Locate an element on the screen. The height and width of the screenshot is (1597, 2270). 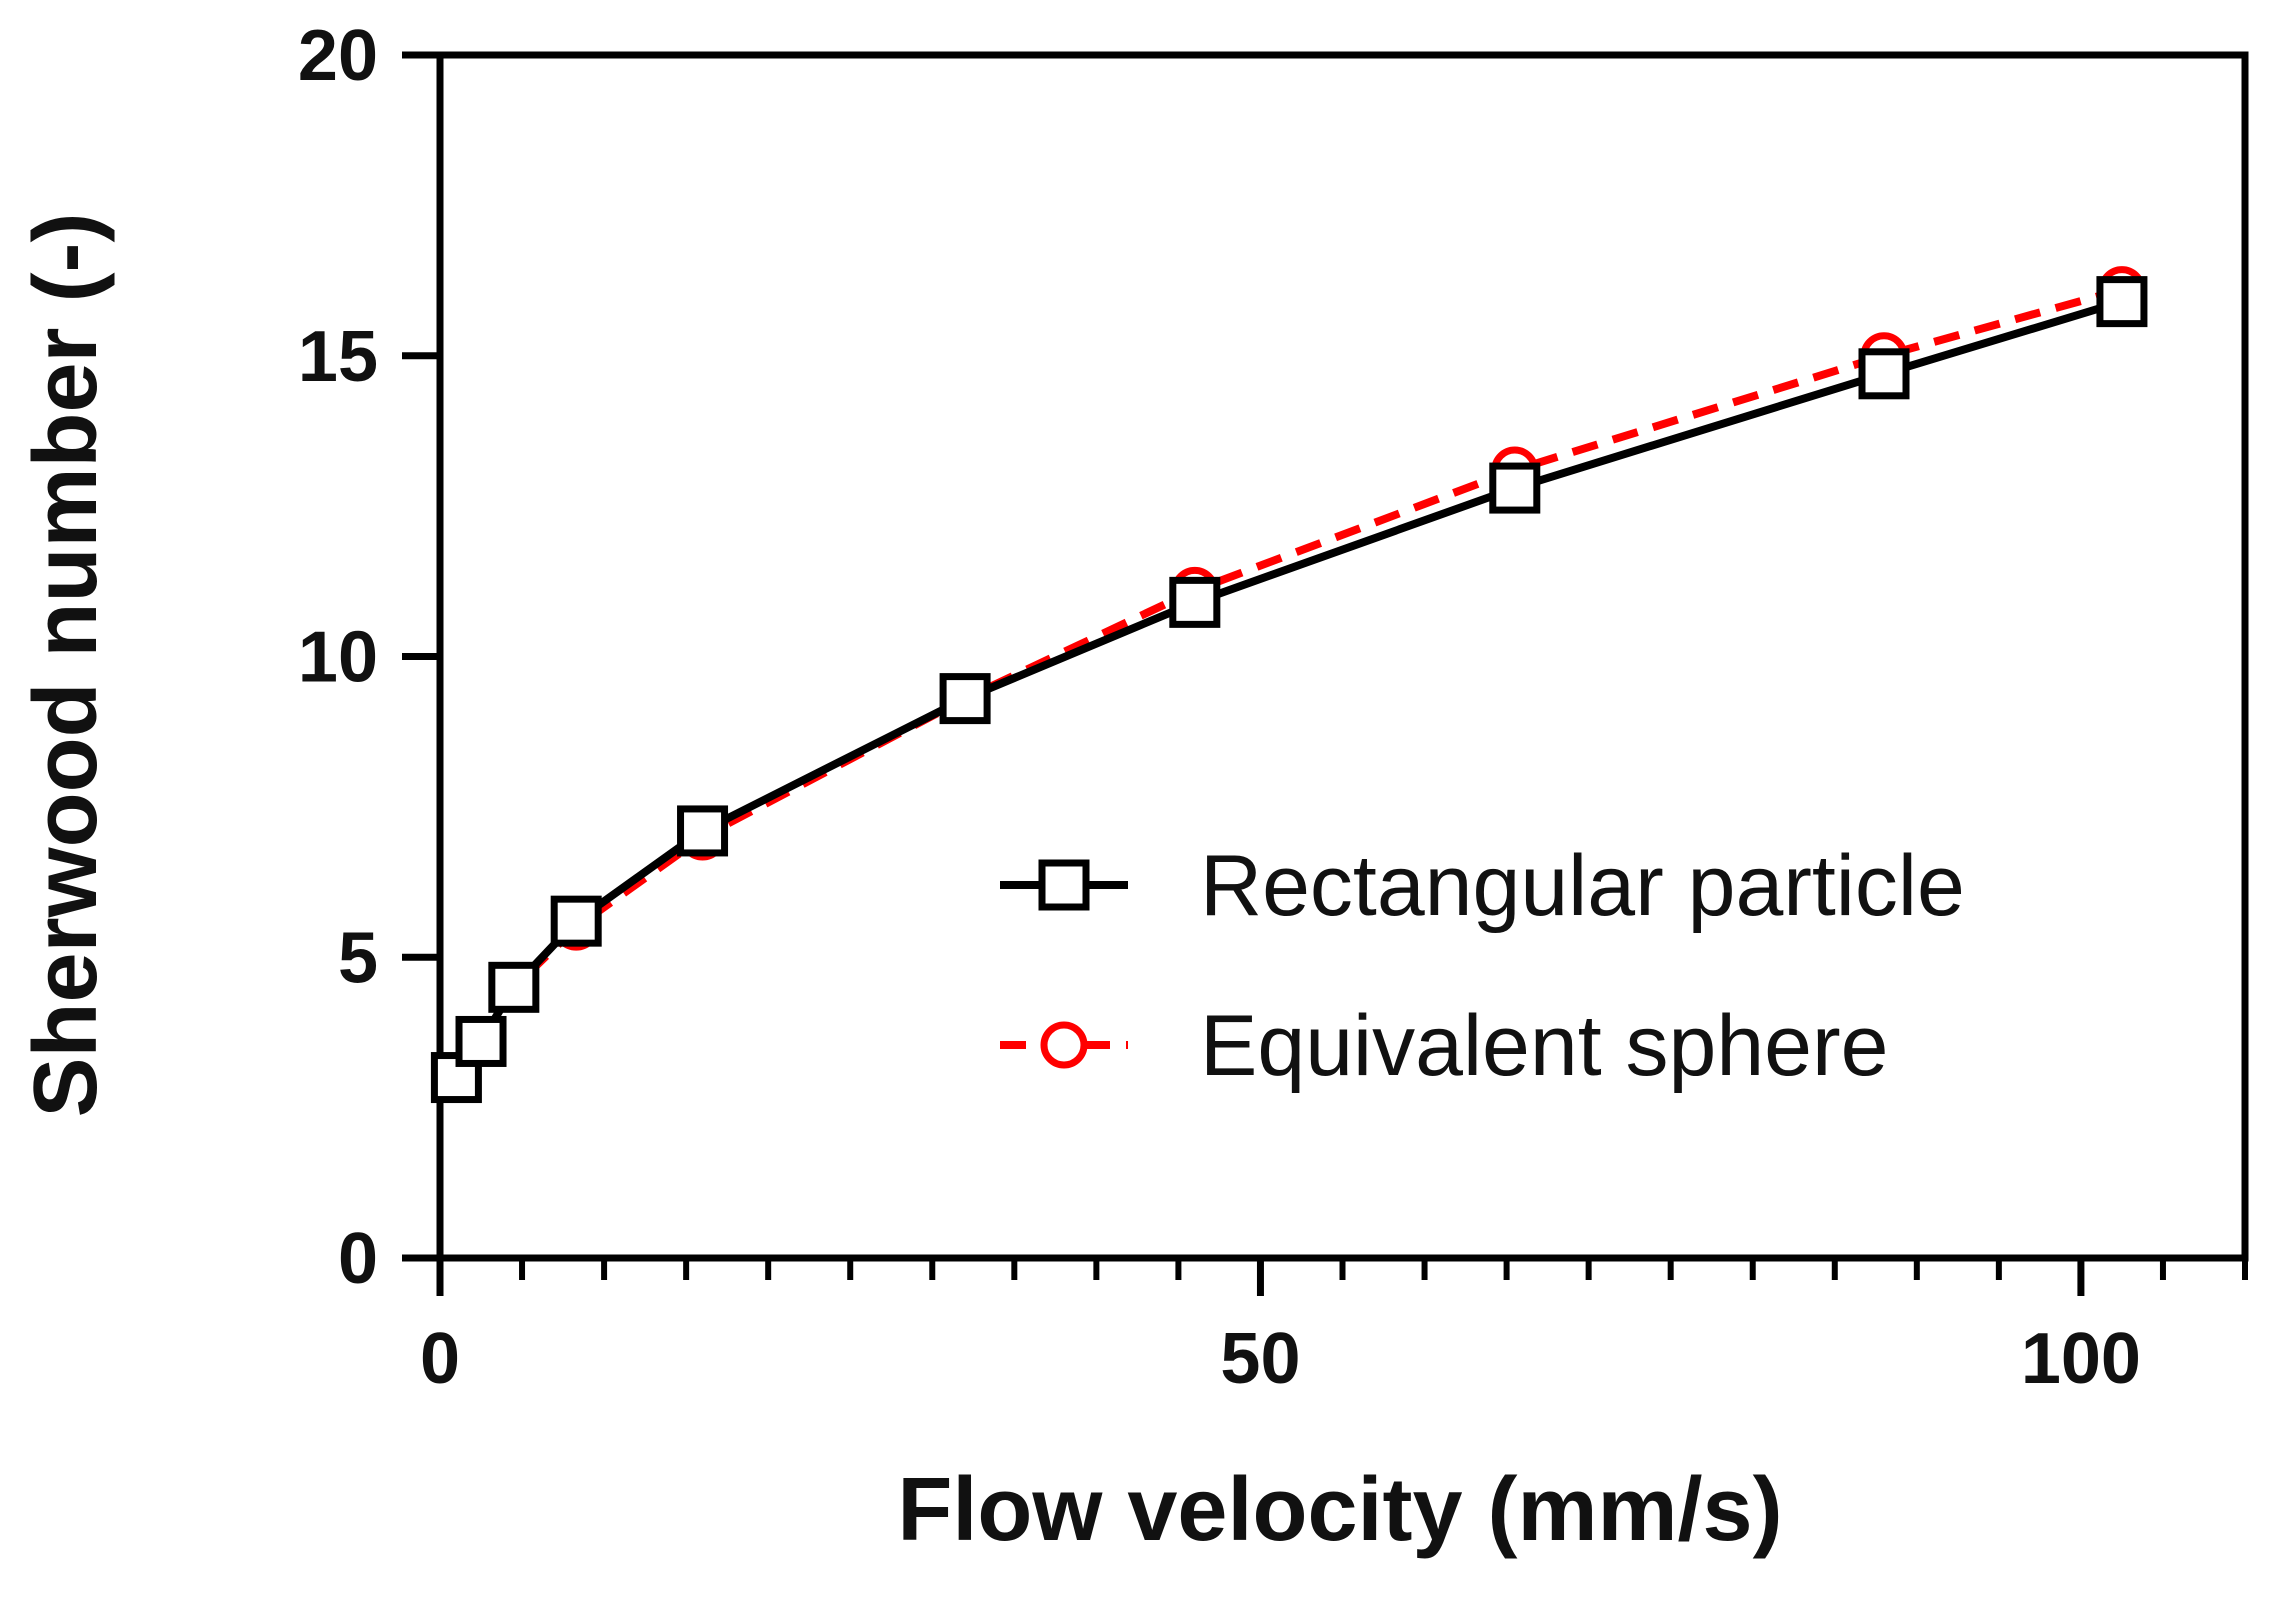
legend-circle-marker is located at coordinates (1064, 1045).